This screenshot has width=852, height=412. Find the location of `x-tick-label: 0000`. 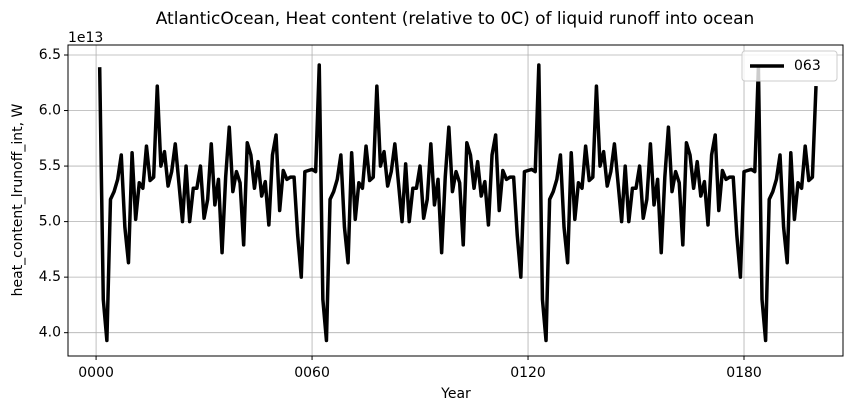

x-tick-label: 0000 is located at coordinates (96, 373).